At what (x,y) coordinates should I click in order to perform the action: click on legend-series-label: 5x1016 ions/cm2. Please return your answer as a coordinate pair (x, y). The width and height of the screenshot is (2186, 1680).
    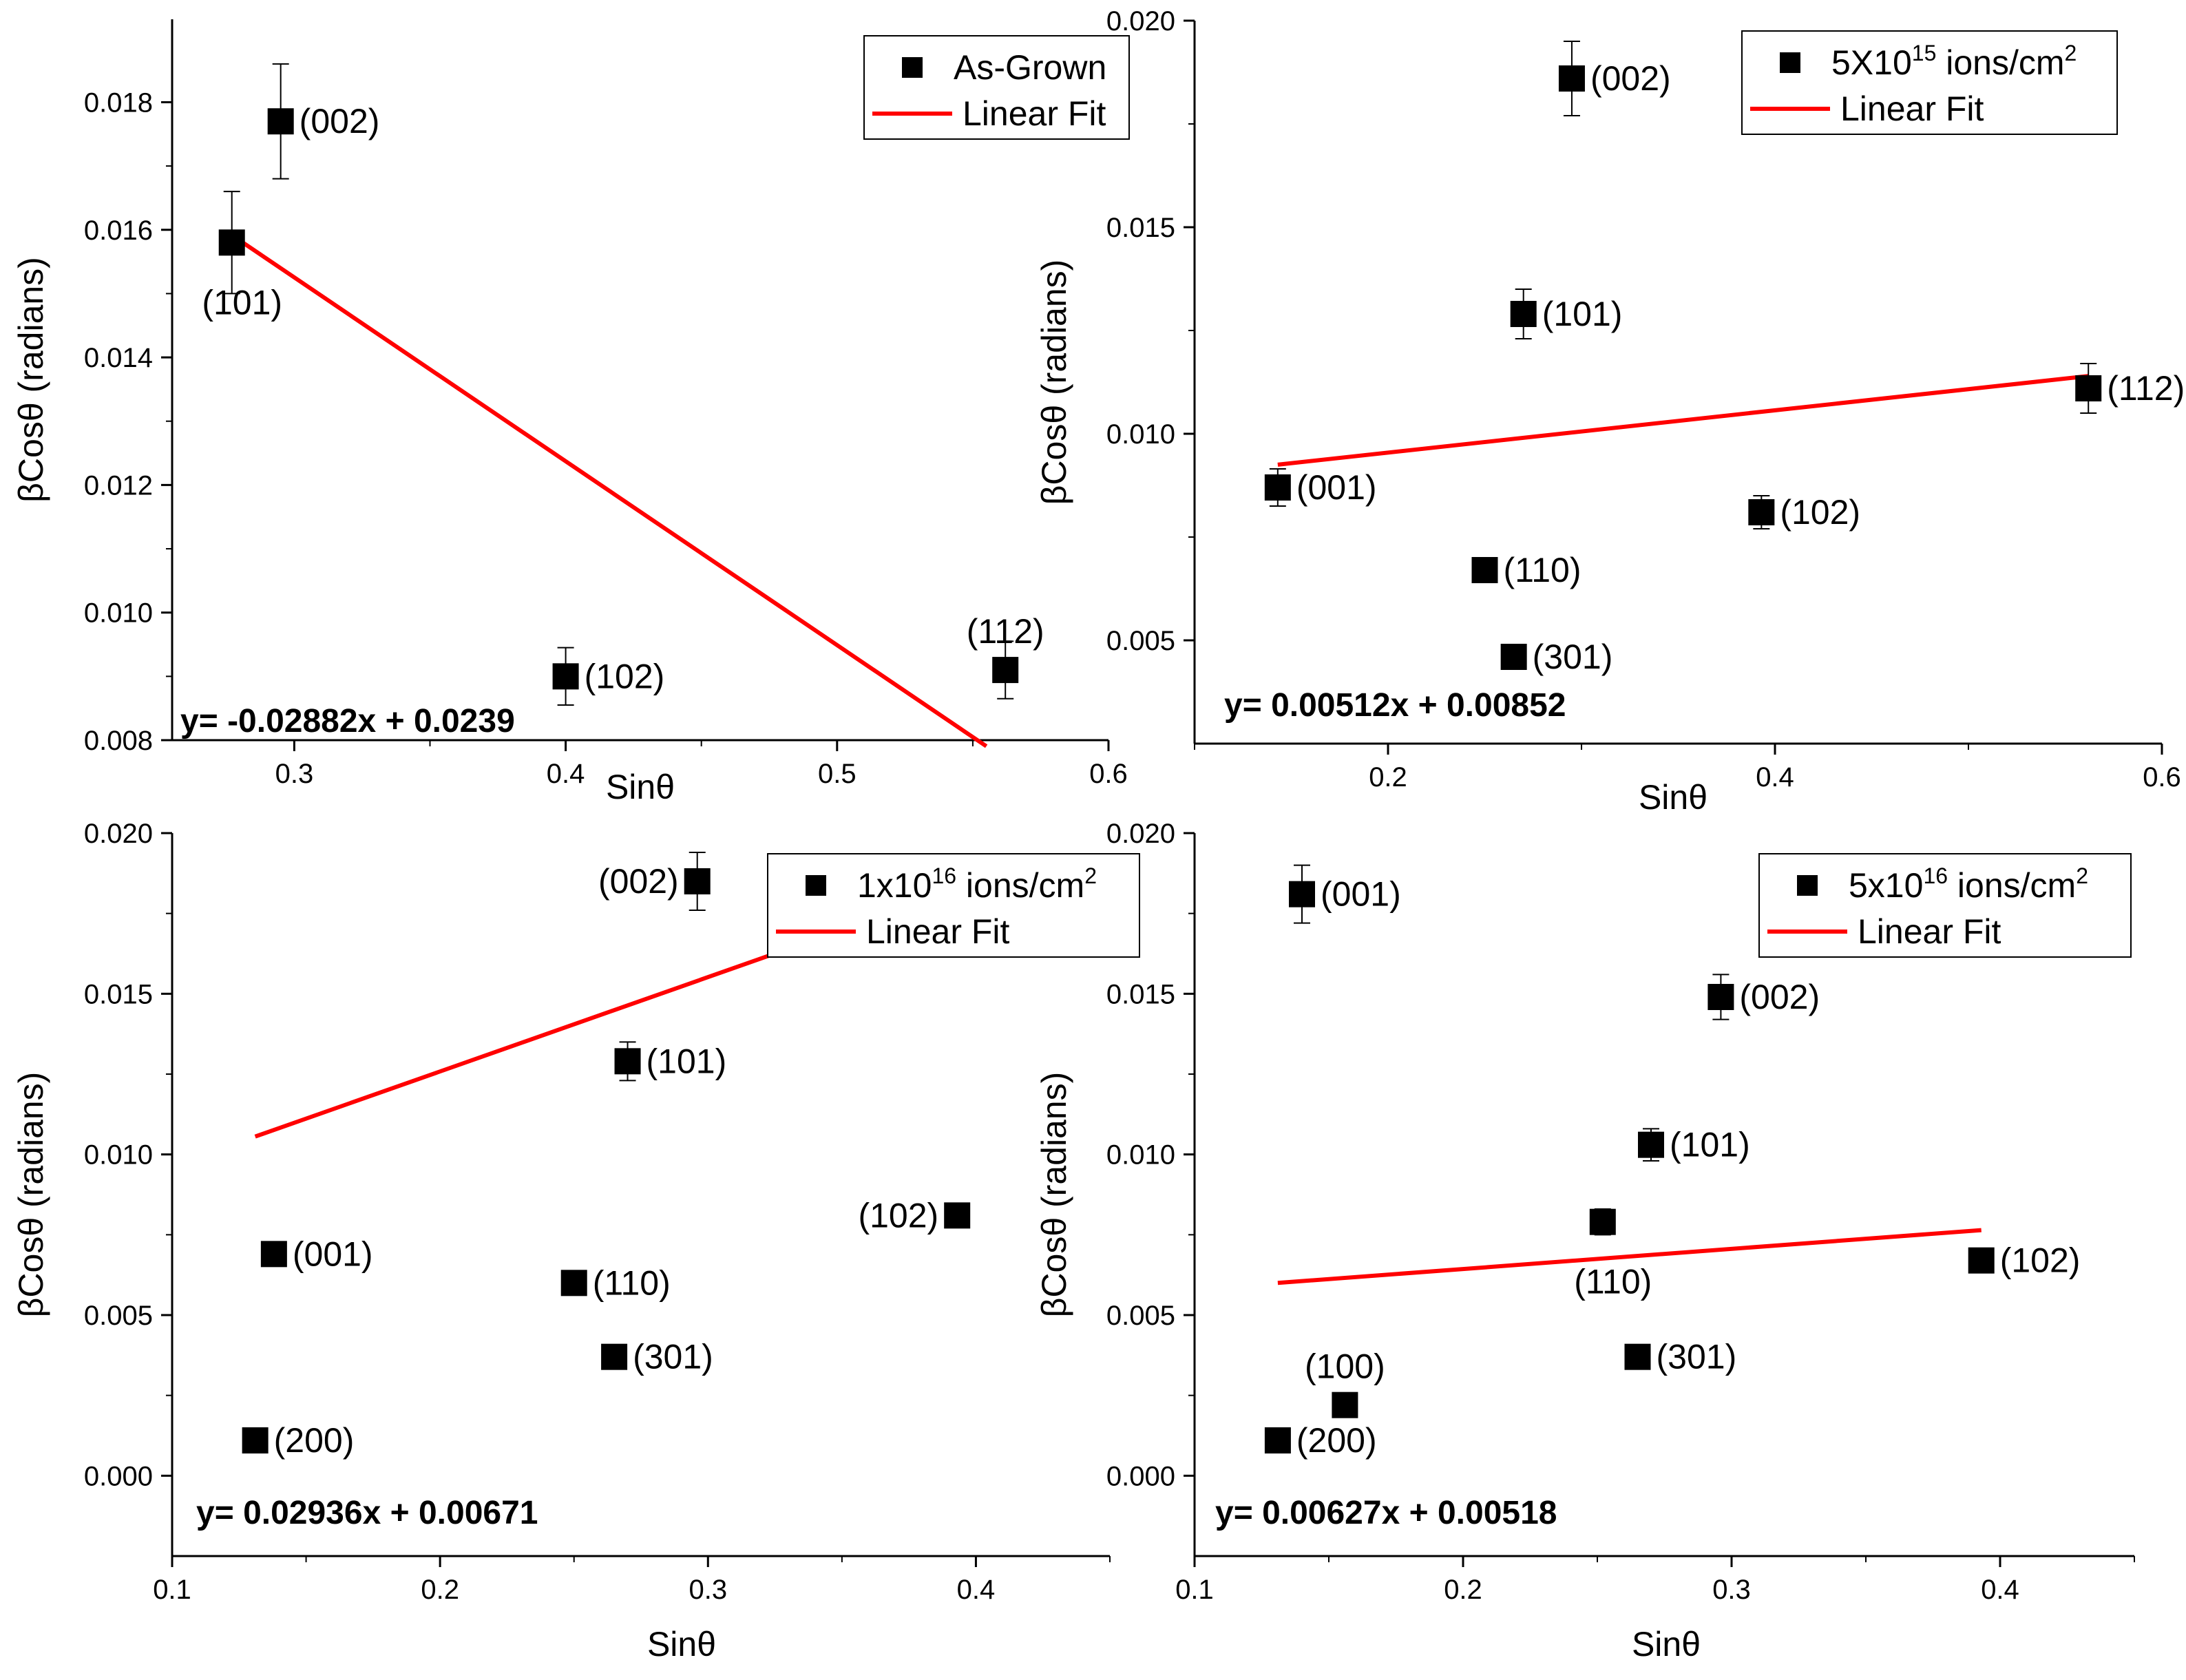
    Looking at the image, I should click on (1969, 884).